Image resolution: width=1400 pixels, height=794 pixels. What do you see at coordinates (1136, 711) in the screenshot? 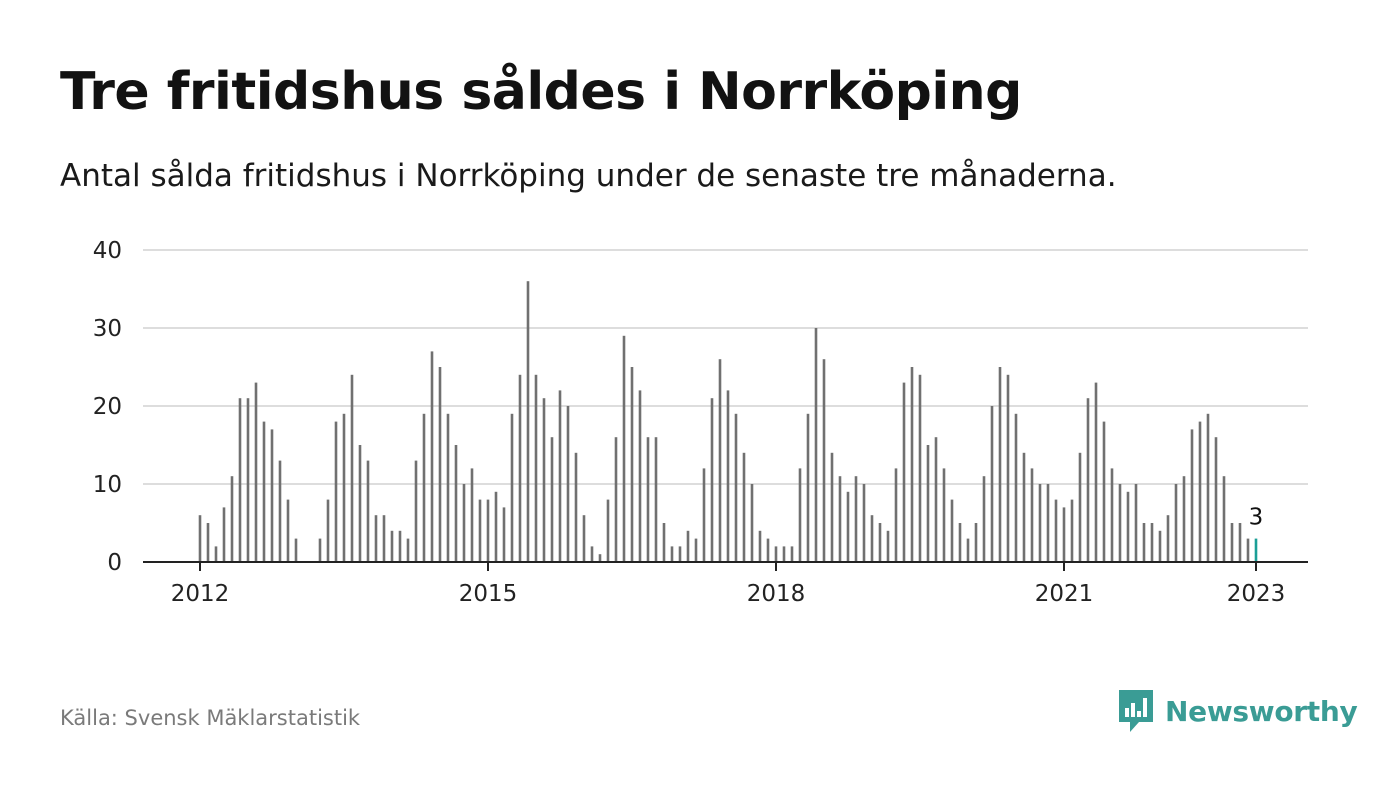
I see `newsworthy-logo-icon` at bounding box center [1136, 711].